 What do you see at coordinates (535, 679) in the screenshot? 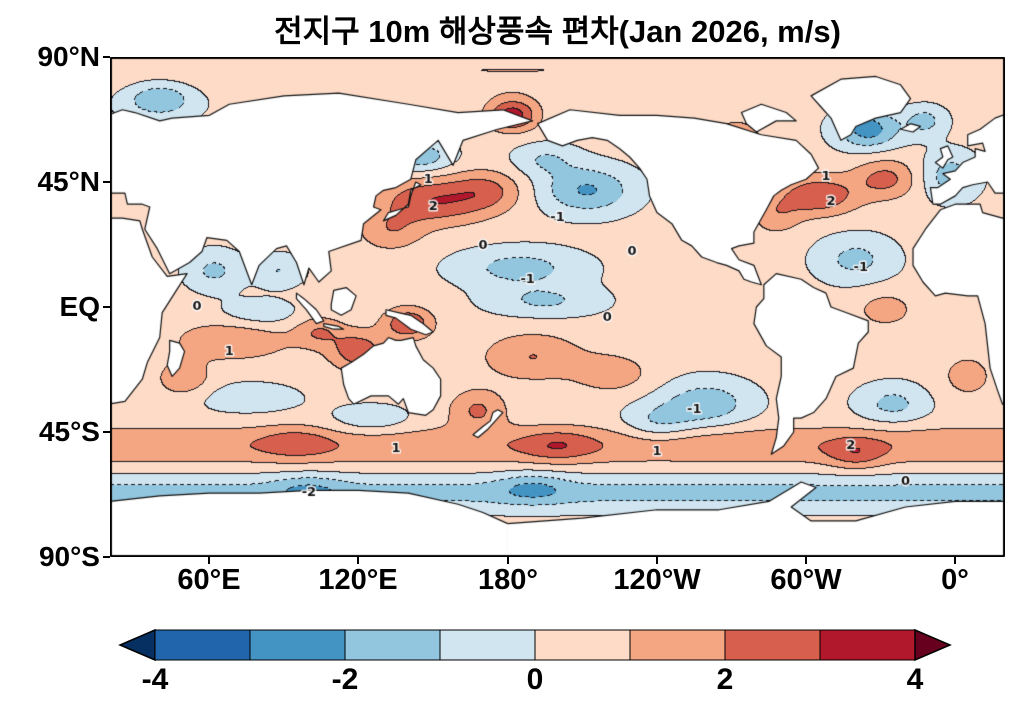
I see `colorbar-tick-0: 0` at bounding box center [535, 679].